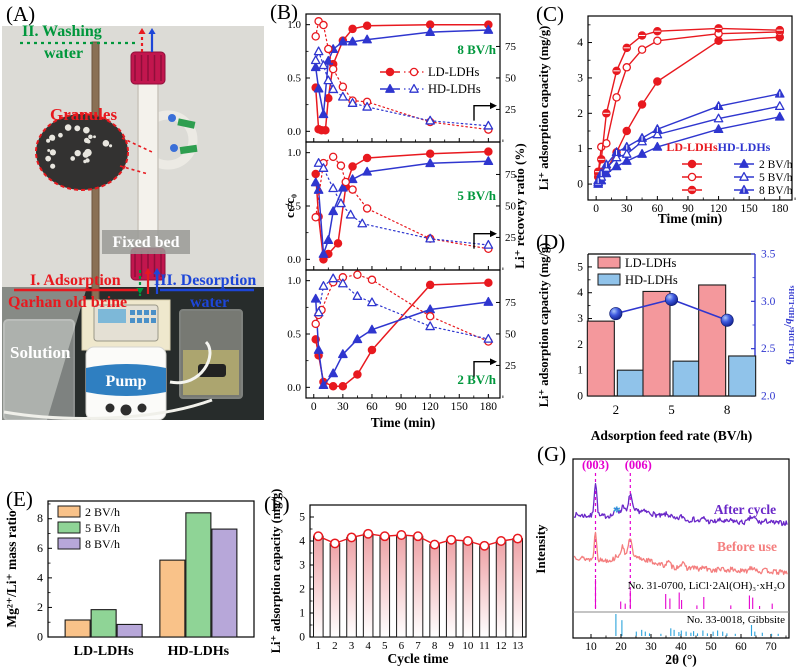 The height and width of the screenshot is (671, 799). I want to click on hd-recovery, so click(403, 203).